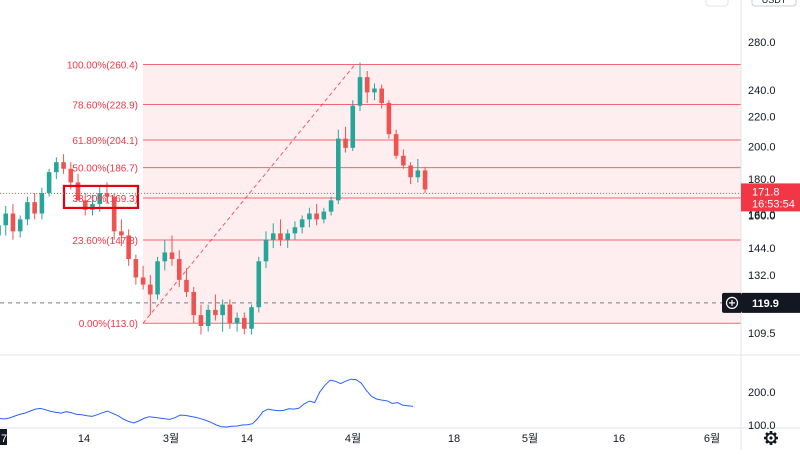 This screenshot has height=455, width=800. Describe the element at coordinates (762, 393) in the screenshot. I see `indicator-tick-label: 200.0` at that location.